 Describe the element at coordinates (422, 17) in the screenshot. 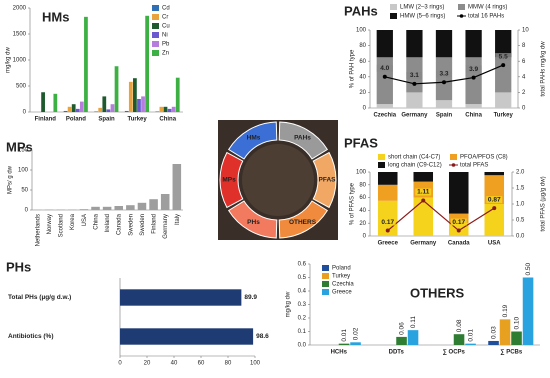

I see `legend-label: HMW (5–6 rings)` at that location.